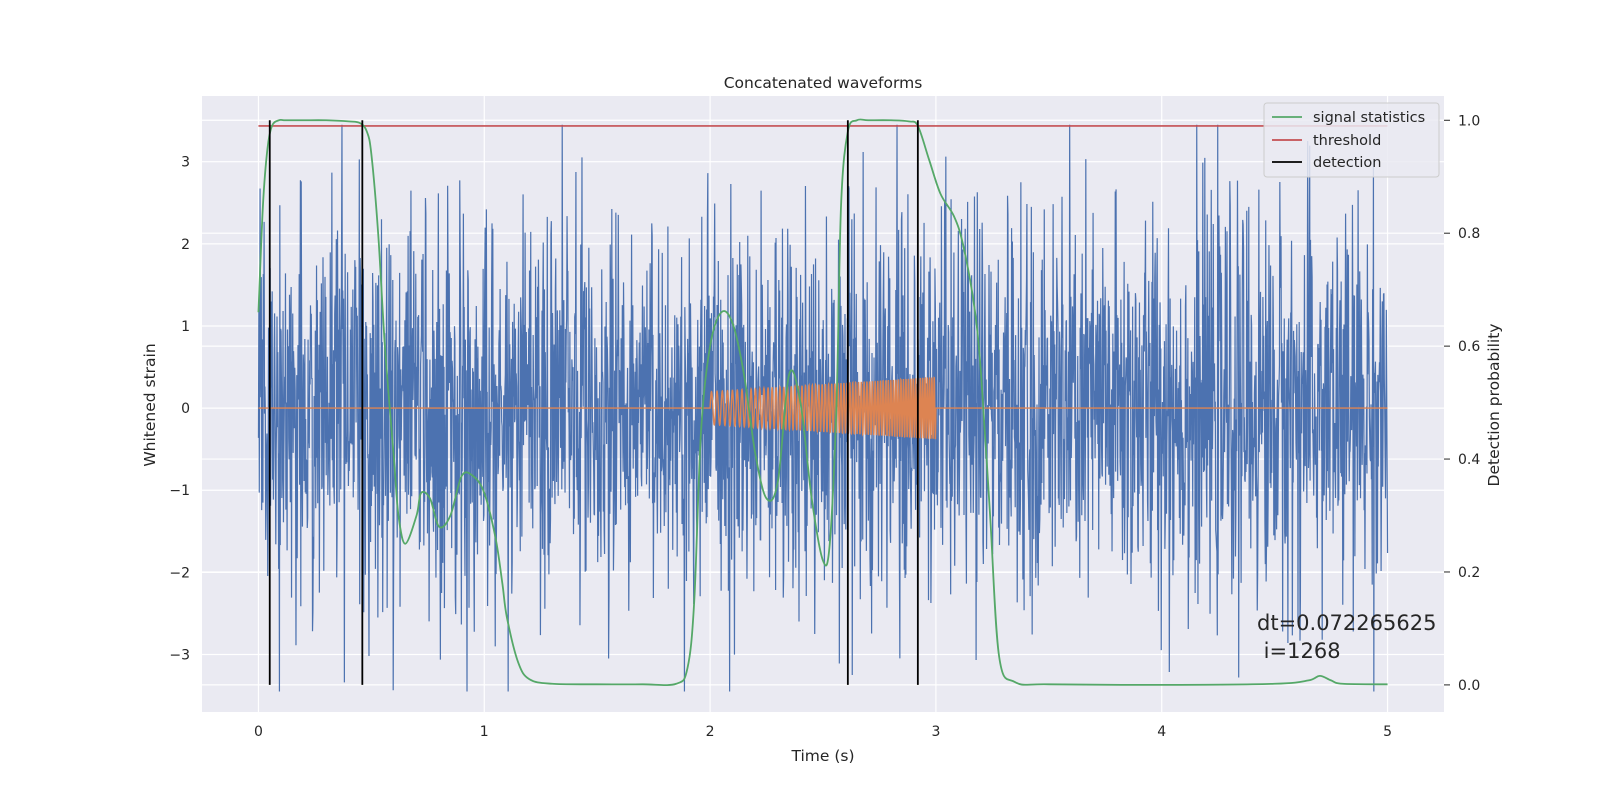  What do you see at coordinates (1469, 686) in the screenshot?
I see `y2-tick-label: 0.0` at bounding box center [1469, 686].